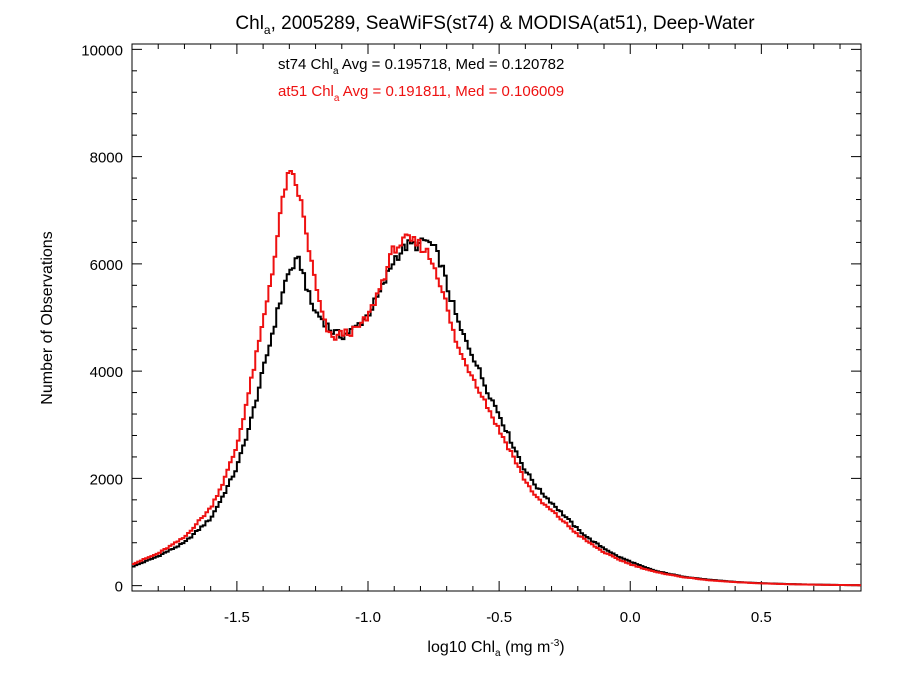 The height and width of the screenshot is (675, 900). I want to click on annotation-at51-suffix: Avg = 0.191811, Med = 0.106009, so click(451, 91).